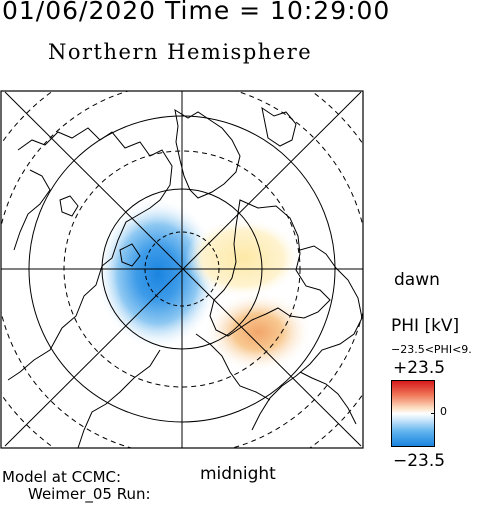 This screenshot has width=484, height=508. What do you see at coordinates (89, 494) in the screenshot?
I see `credit-run: Weimer_05 Run:` at bounding box center [89, 494].